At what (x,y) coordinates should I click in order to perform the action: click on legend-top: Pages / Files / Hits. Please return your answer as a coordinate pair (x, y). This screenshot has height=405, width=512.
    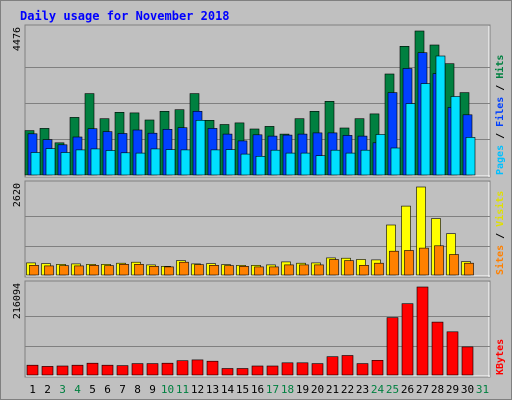
    Looking at the image, I should click on (500, 115).